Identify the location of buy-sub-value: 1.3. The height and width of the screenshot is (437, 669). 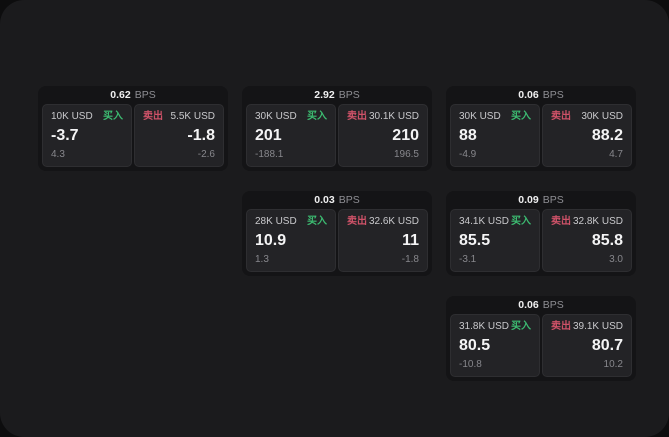
(262, 259).